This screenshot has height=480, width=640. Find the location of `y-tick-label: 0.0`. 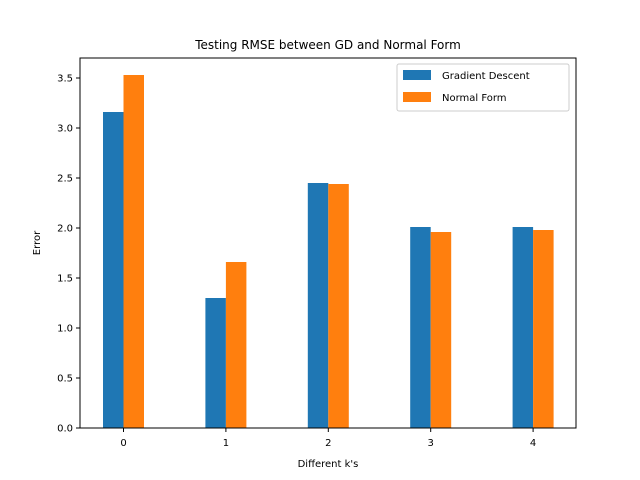

y-tick-label: 0.0 is located at coordinates (65, 429).